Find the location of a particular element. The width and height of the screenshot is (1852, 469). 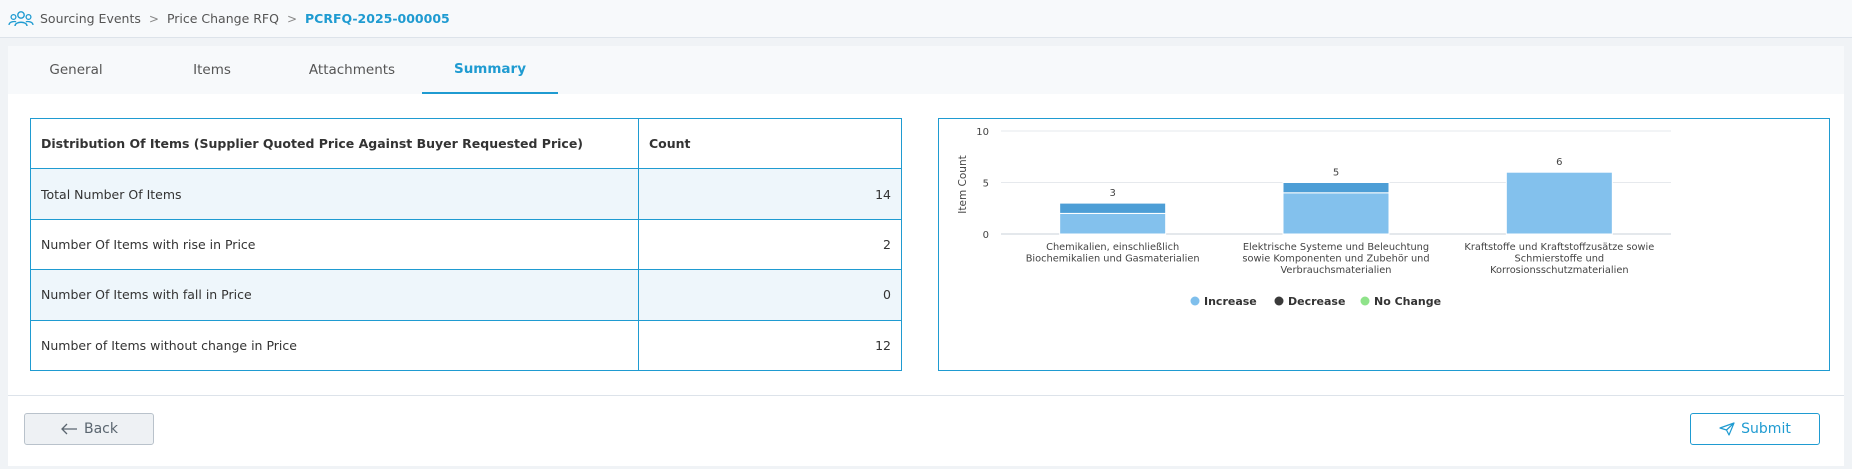

legend-label: Decrease is located at coordinates (1316, 301).